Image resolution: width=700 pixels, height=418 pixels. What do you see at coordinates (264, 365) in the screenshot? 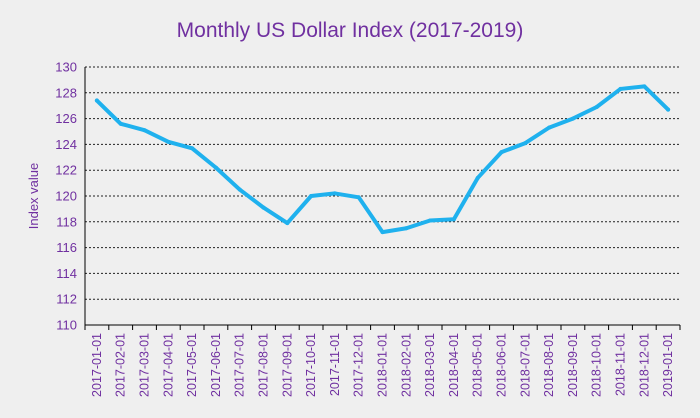
I see `x-tick-label: 2017-08-01` at bounding box center [264, 365].